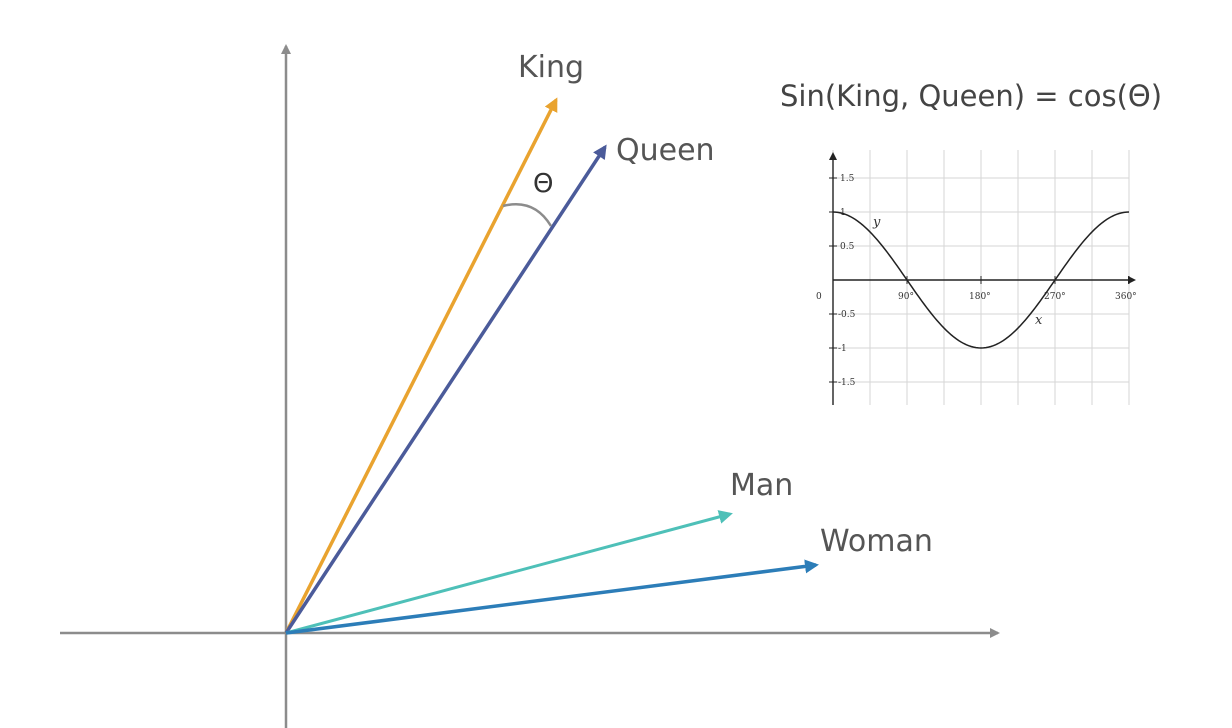 The image size is (1232, 728). Describe the element at coordinates (981, 280) in the screenshot. I see `cosine-curve` at that location.